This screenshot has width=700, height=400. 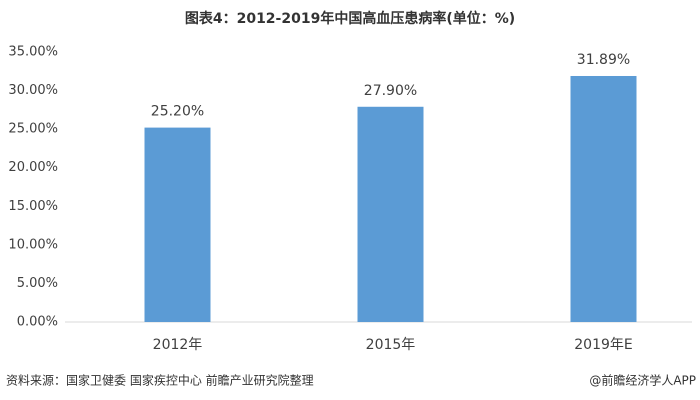 I want to click on x-tick-label: 2012年, so click(x=178, y=345).